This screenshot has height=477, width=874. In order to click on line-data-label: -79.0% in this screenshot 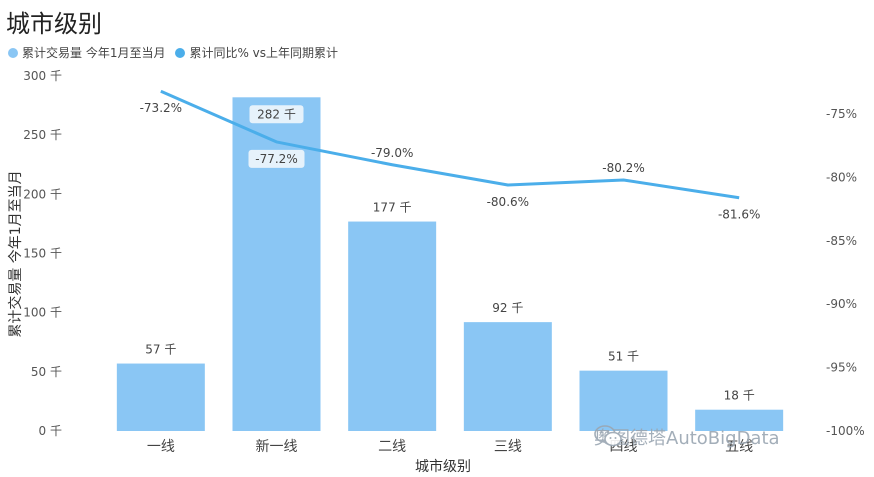, I will do `click(392, 153)`.